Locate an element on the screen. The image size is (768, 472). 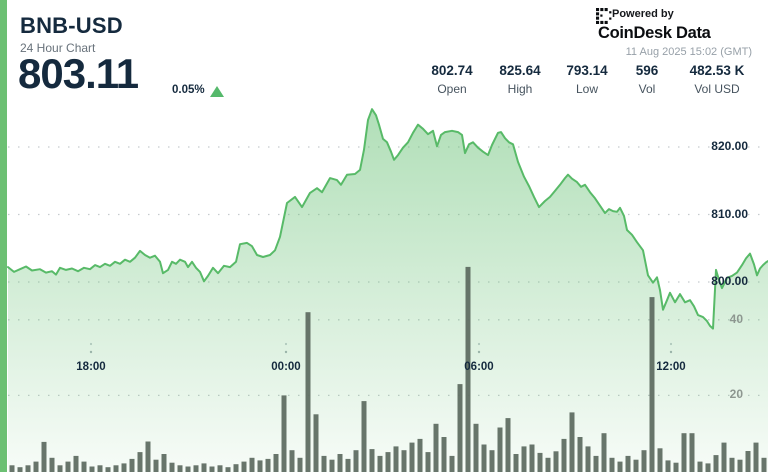
stat-label: Open is located at coordinates (452, 89).